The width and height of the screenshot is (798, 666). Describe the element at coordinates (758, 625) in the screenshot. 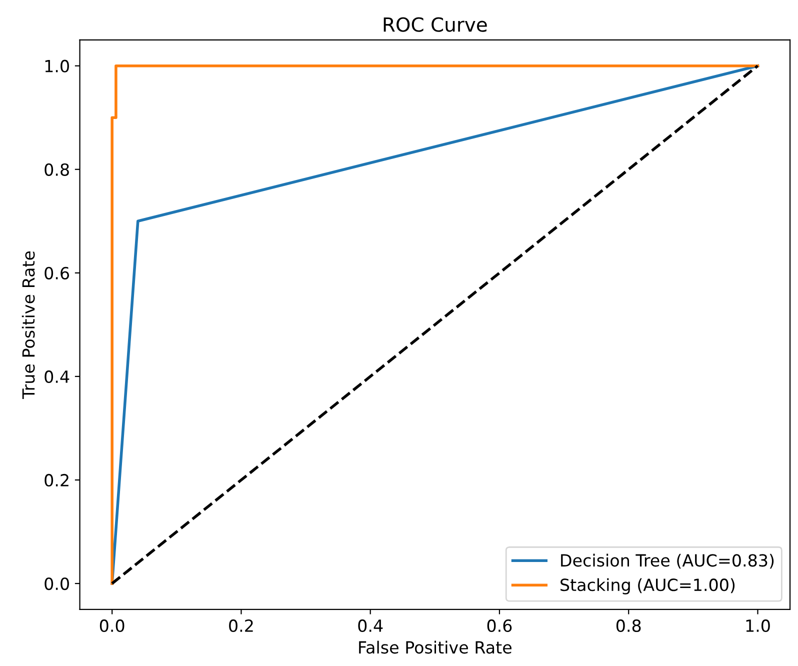

I see `x-tick-label: 1.0` at that location.